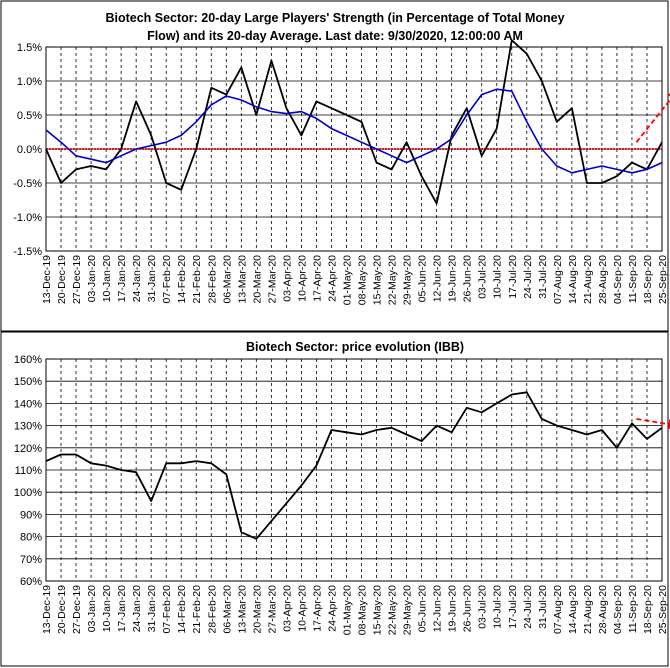 This screenshot has width=670, height=668. I want to click on x-tick-label: 17-Jan-20, so click(122, 278).